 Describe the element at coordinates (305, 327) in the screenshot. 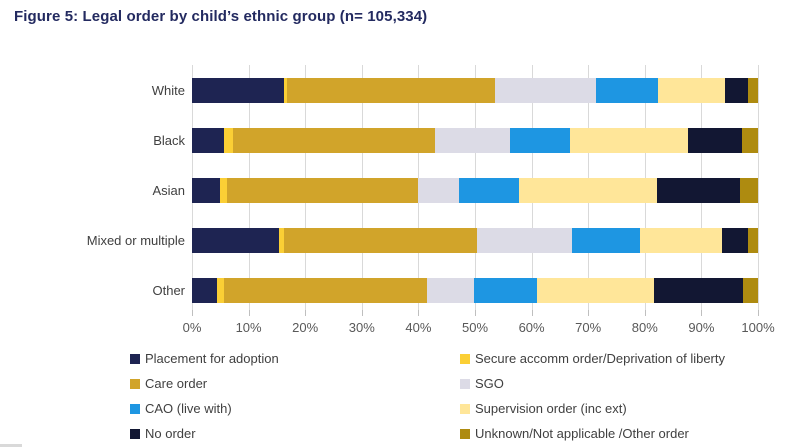

I see `x-axis-label: 20%` at that location.